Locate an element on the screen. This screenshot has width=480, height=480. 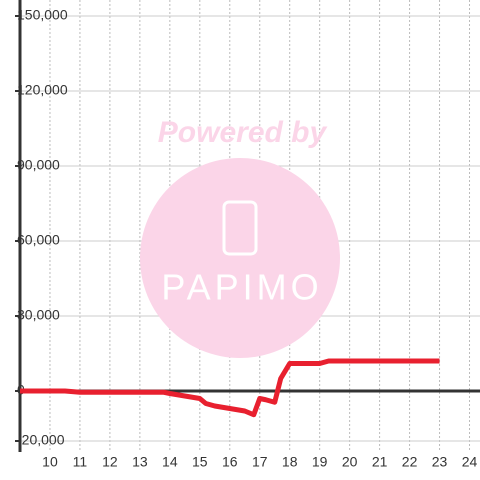
y-tick-label: 90,000 is located at coordinates (38, 165).